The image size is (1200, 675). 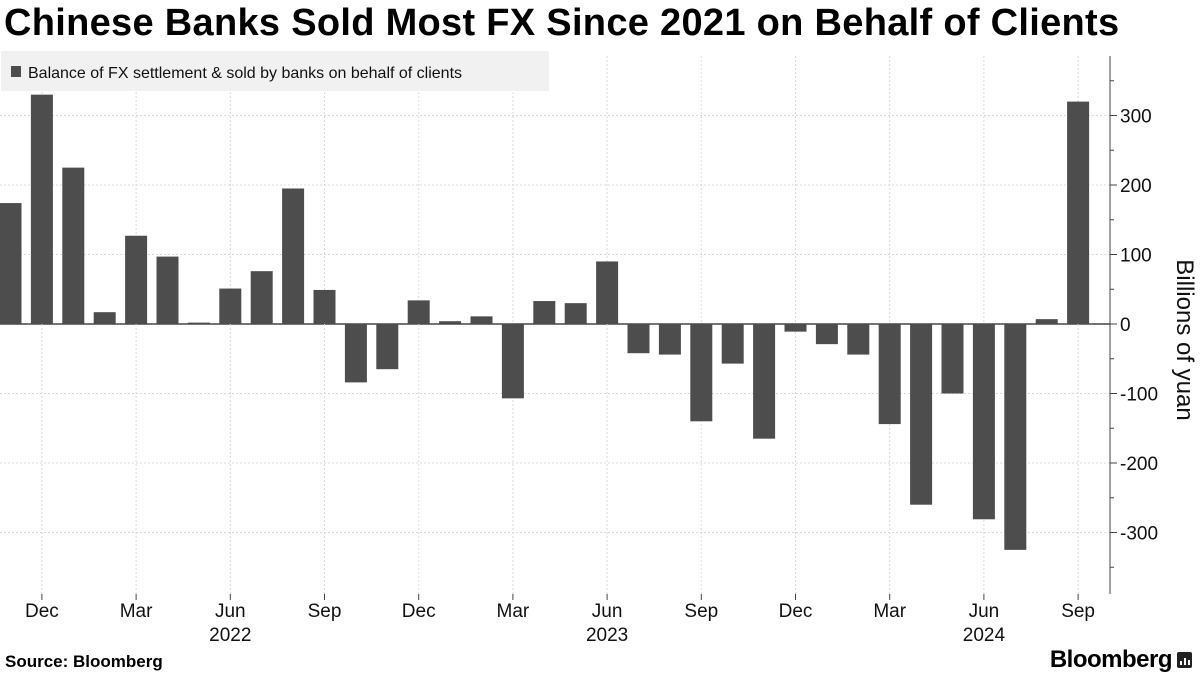 I want to click on y-tick-label: -300, so click(x=1139, y=534).